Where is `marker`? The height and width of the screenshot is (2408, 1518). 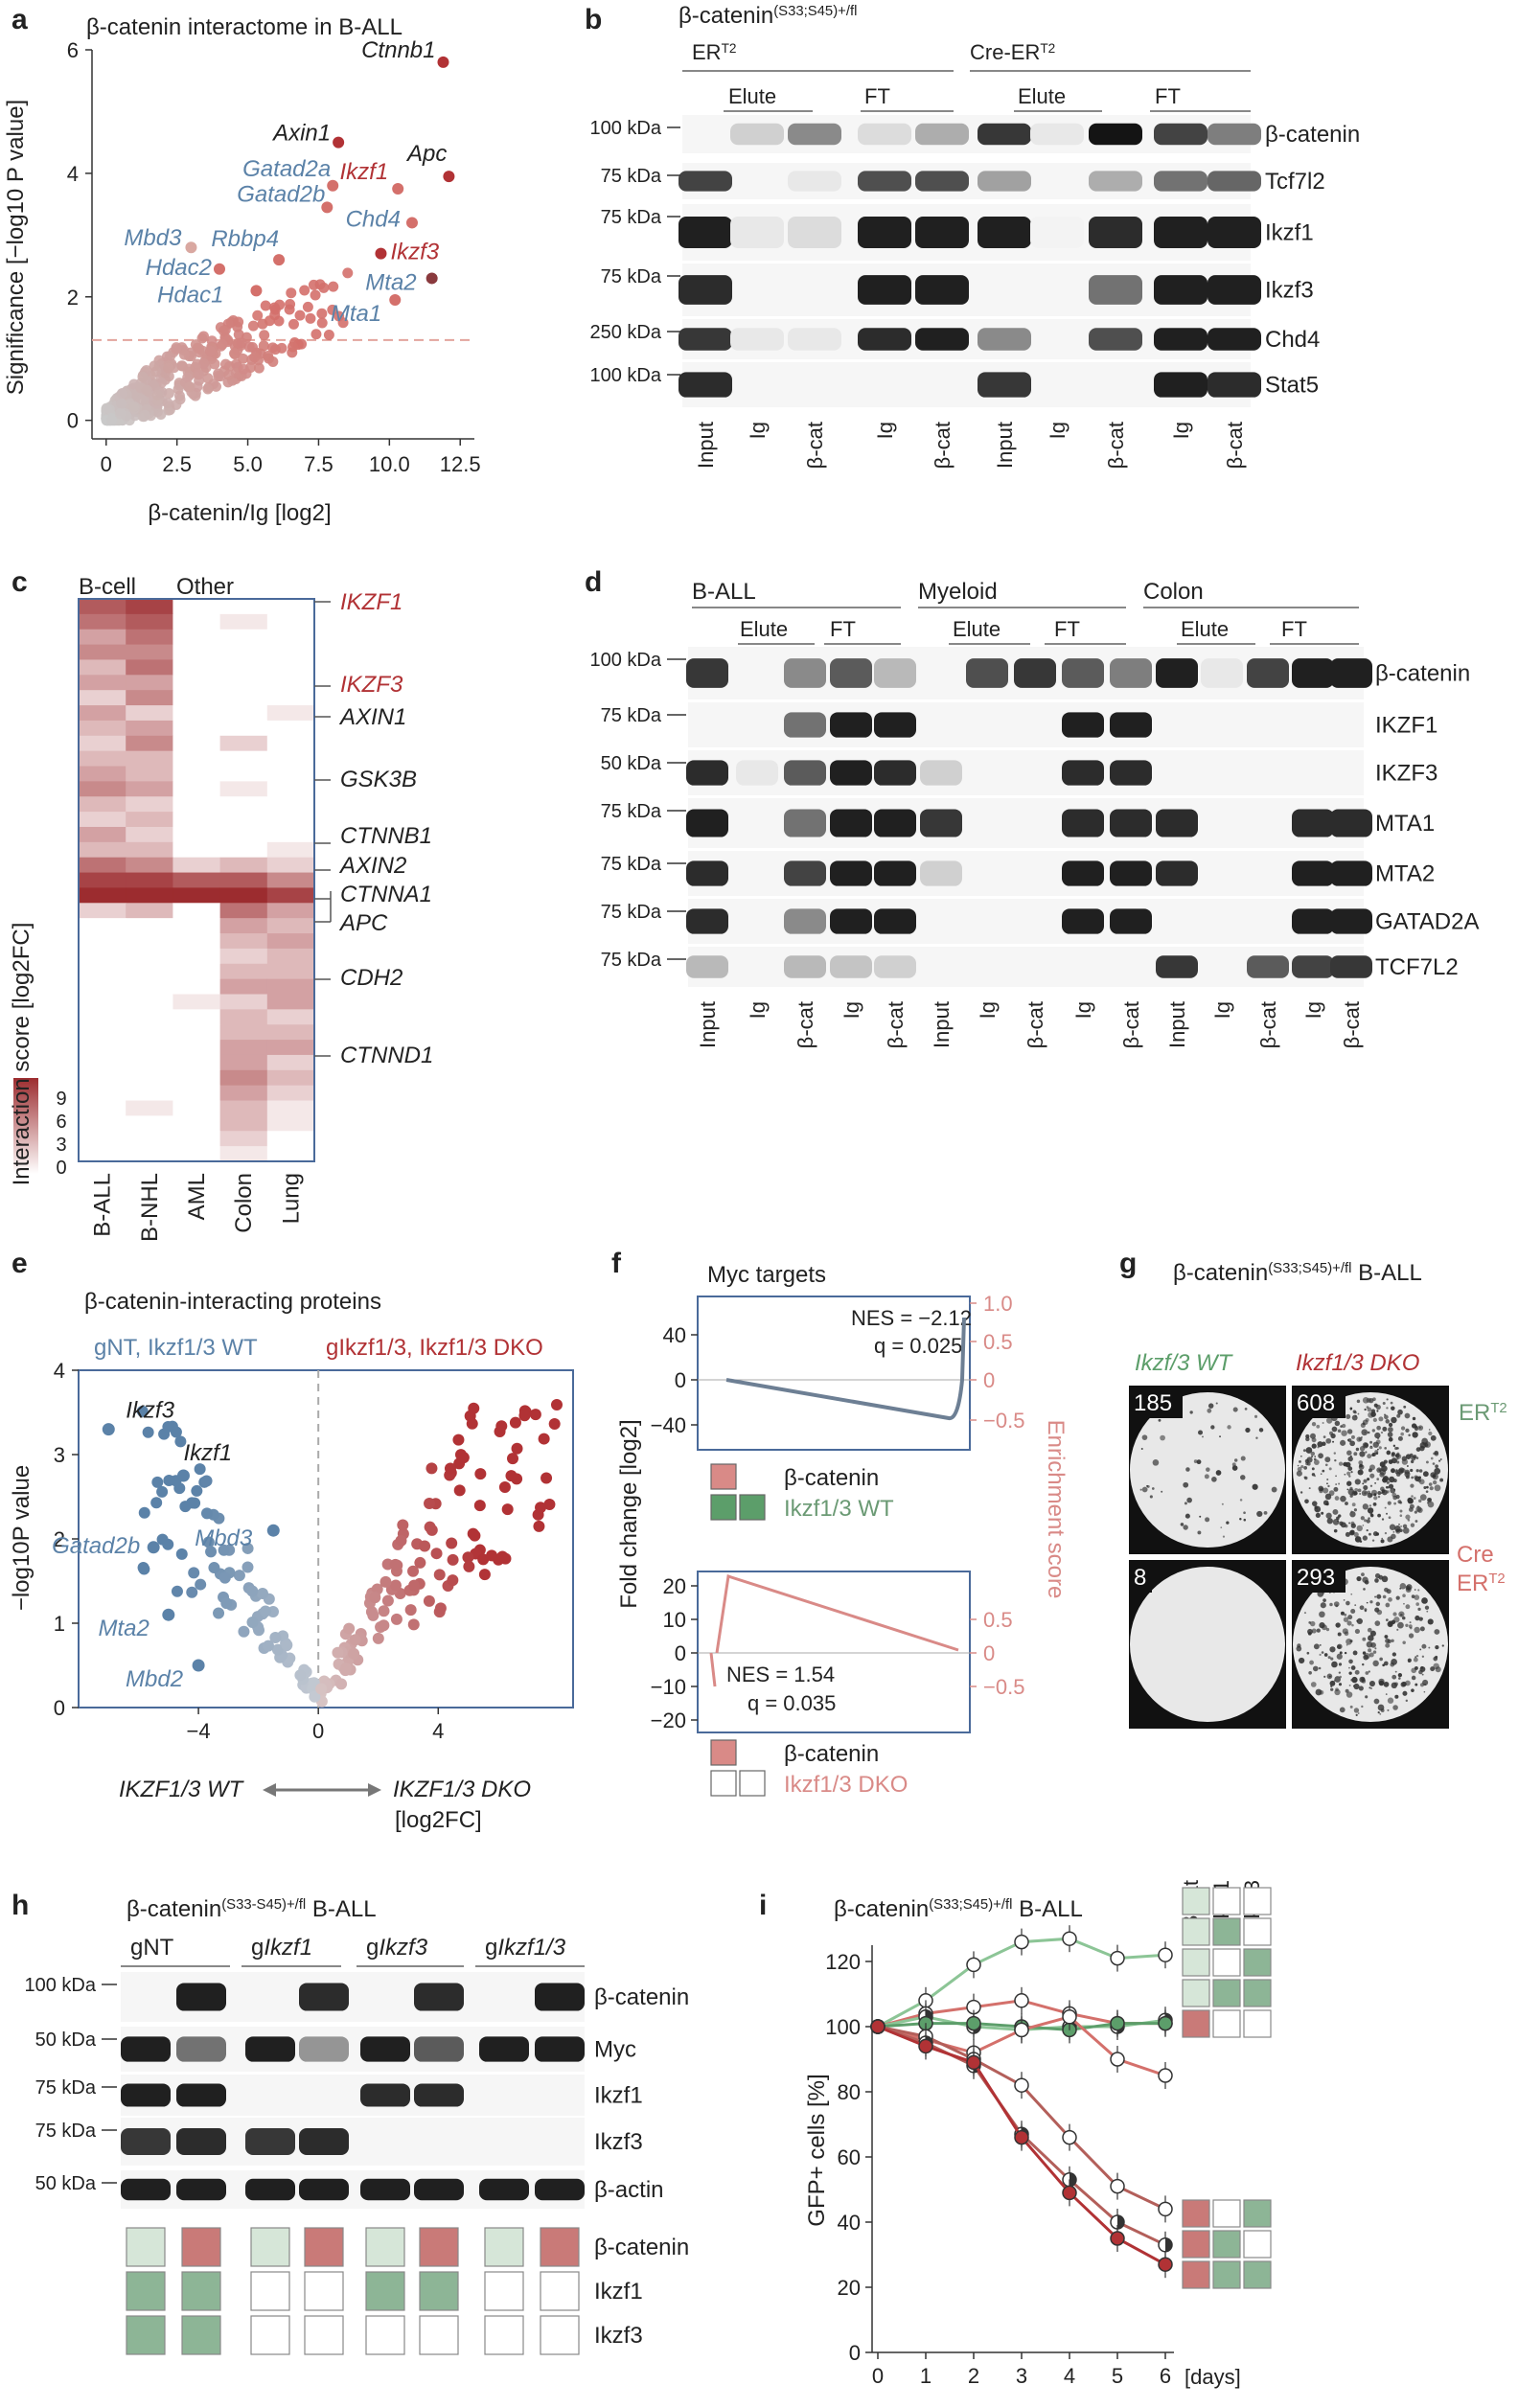
marker is located at coordinates (878, 2026).